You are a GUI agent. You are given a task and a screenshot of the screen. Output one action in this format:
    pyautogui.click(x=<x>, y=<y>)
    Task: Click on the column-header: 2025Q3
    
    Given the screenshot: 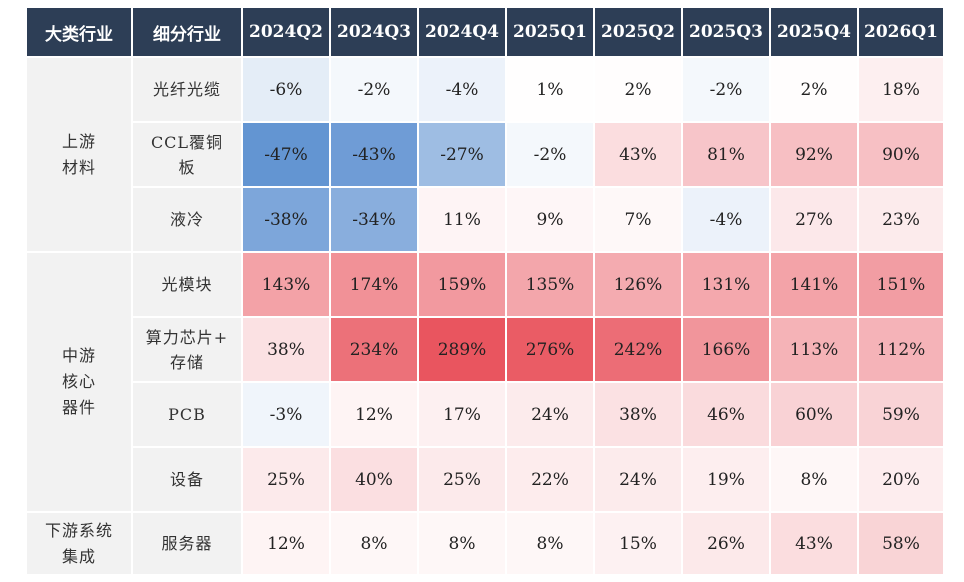 What is the action you would take?
    pyautogui.click(x=727, y=33)
    